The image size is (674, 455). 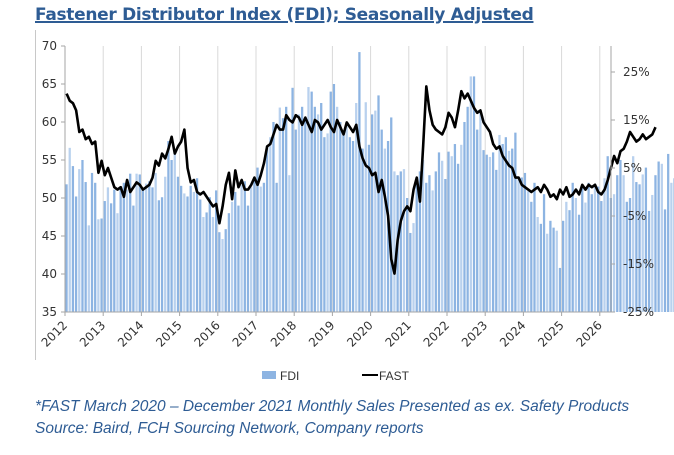 I want to click on legend-fast-label: FAST, so click(x=394, y=376).